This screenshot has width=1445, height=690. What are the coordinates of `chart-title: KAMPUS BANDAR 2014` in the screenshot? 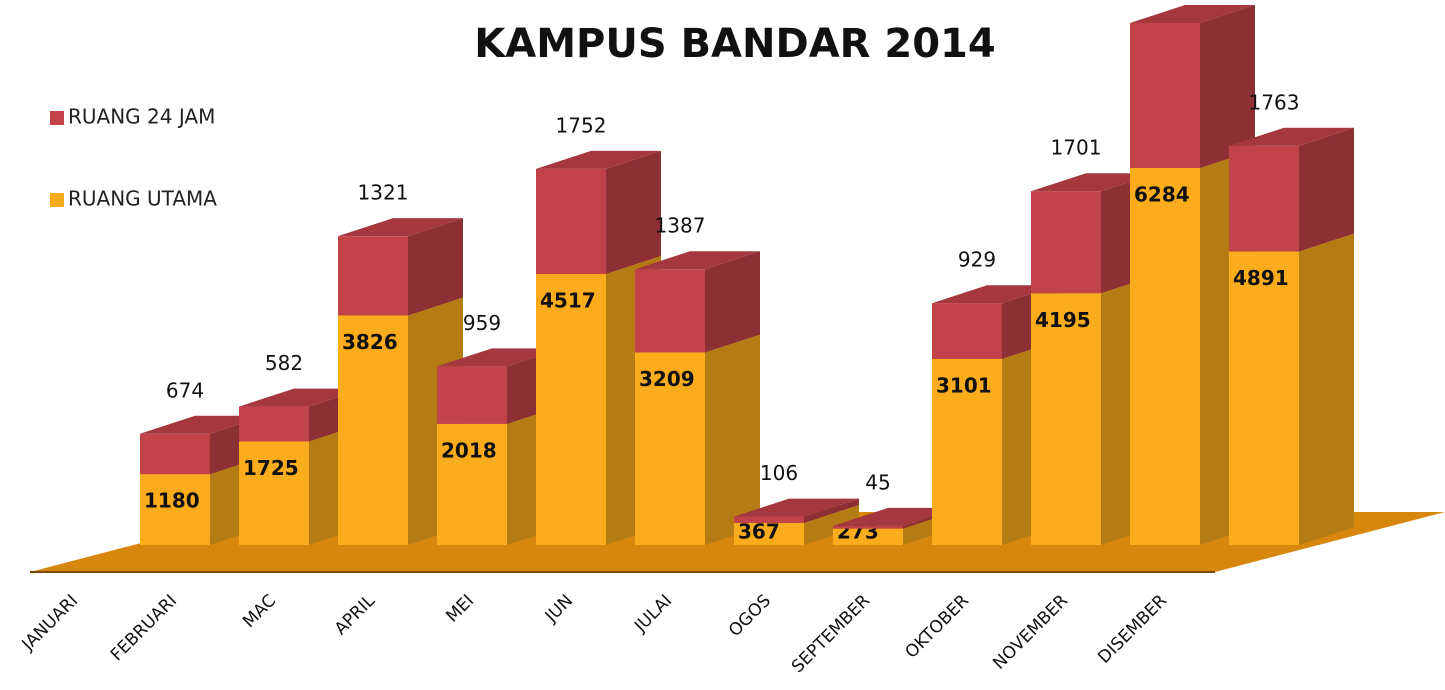 It's located at (734, 44).